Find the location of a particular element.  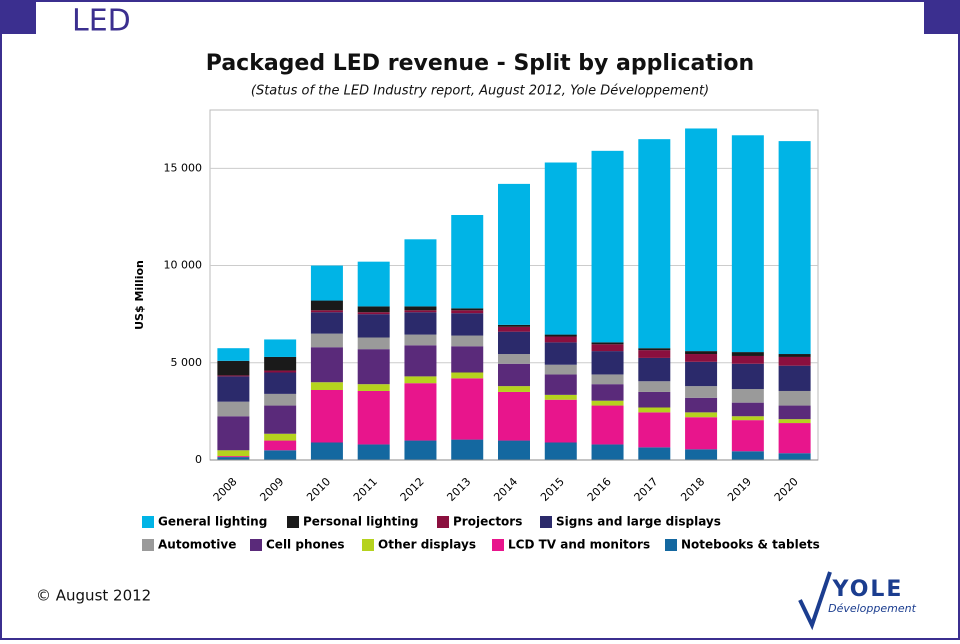

y-tick-label: 15 000 is located at coordinates (183, 167).